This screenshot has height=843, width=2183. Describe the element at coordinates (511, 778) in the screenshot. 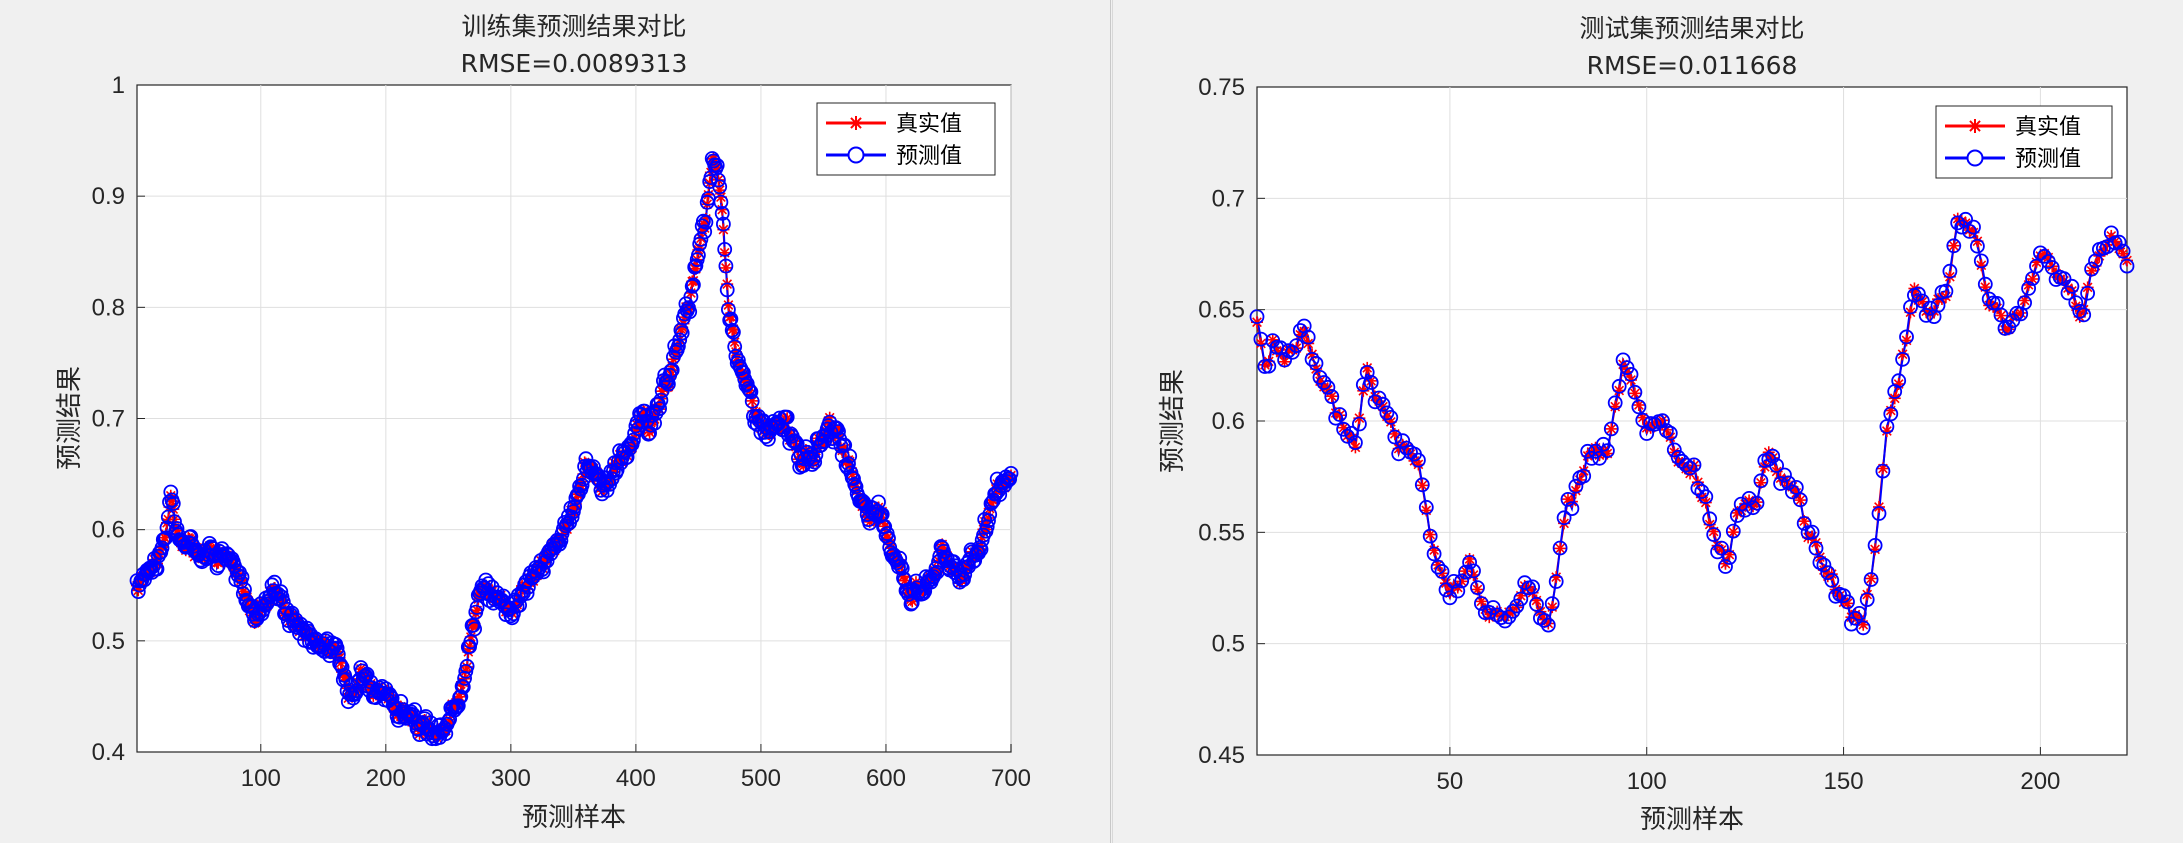

I see `train-x-tick-label: 300` at that location.